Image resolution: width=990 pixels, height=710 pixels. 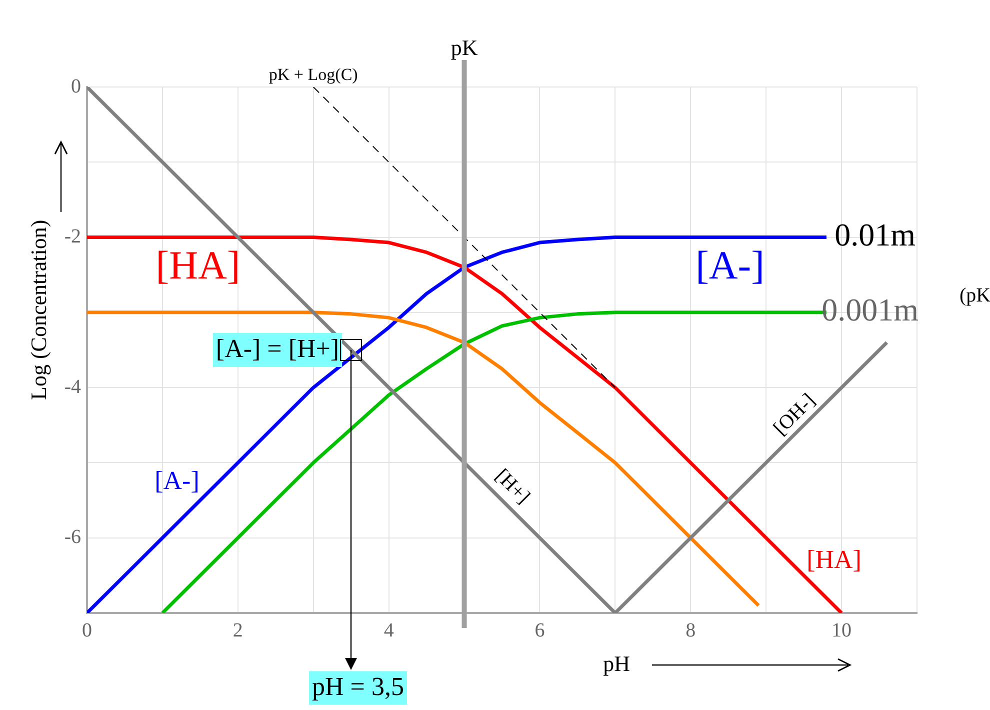 What do you see at coordinates (875, 234) in the screenshot?
I see `annotation: 0.01m` at bounding box center [875, 234].